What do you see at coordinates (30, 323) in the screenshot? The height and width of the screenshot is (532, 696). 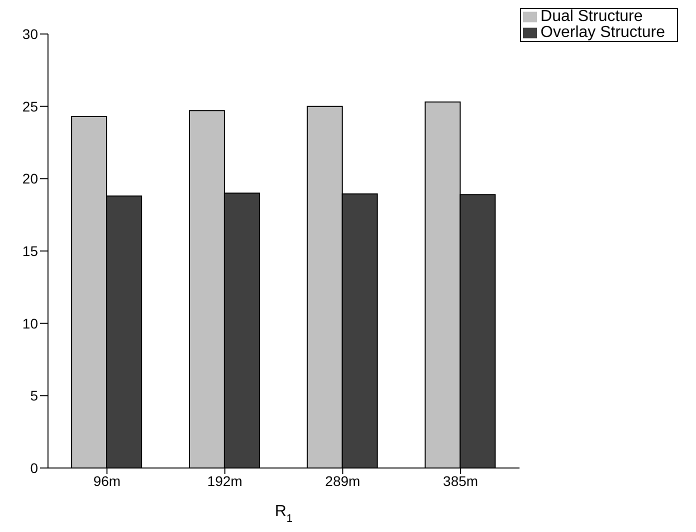 I see `y-tick-label: 10` at bounding box center [30, 323].